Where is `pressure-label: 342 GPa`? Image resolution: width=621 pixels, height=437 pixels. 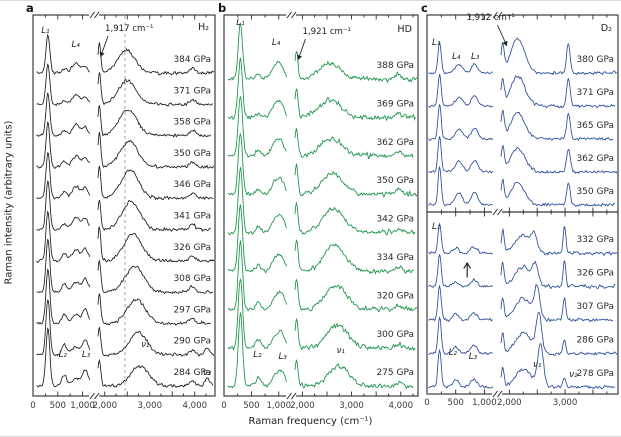 pressure-label: 342 GPa is located at coordinates (395, 220).